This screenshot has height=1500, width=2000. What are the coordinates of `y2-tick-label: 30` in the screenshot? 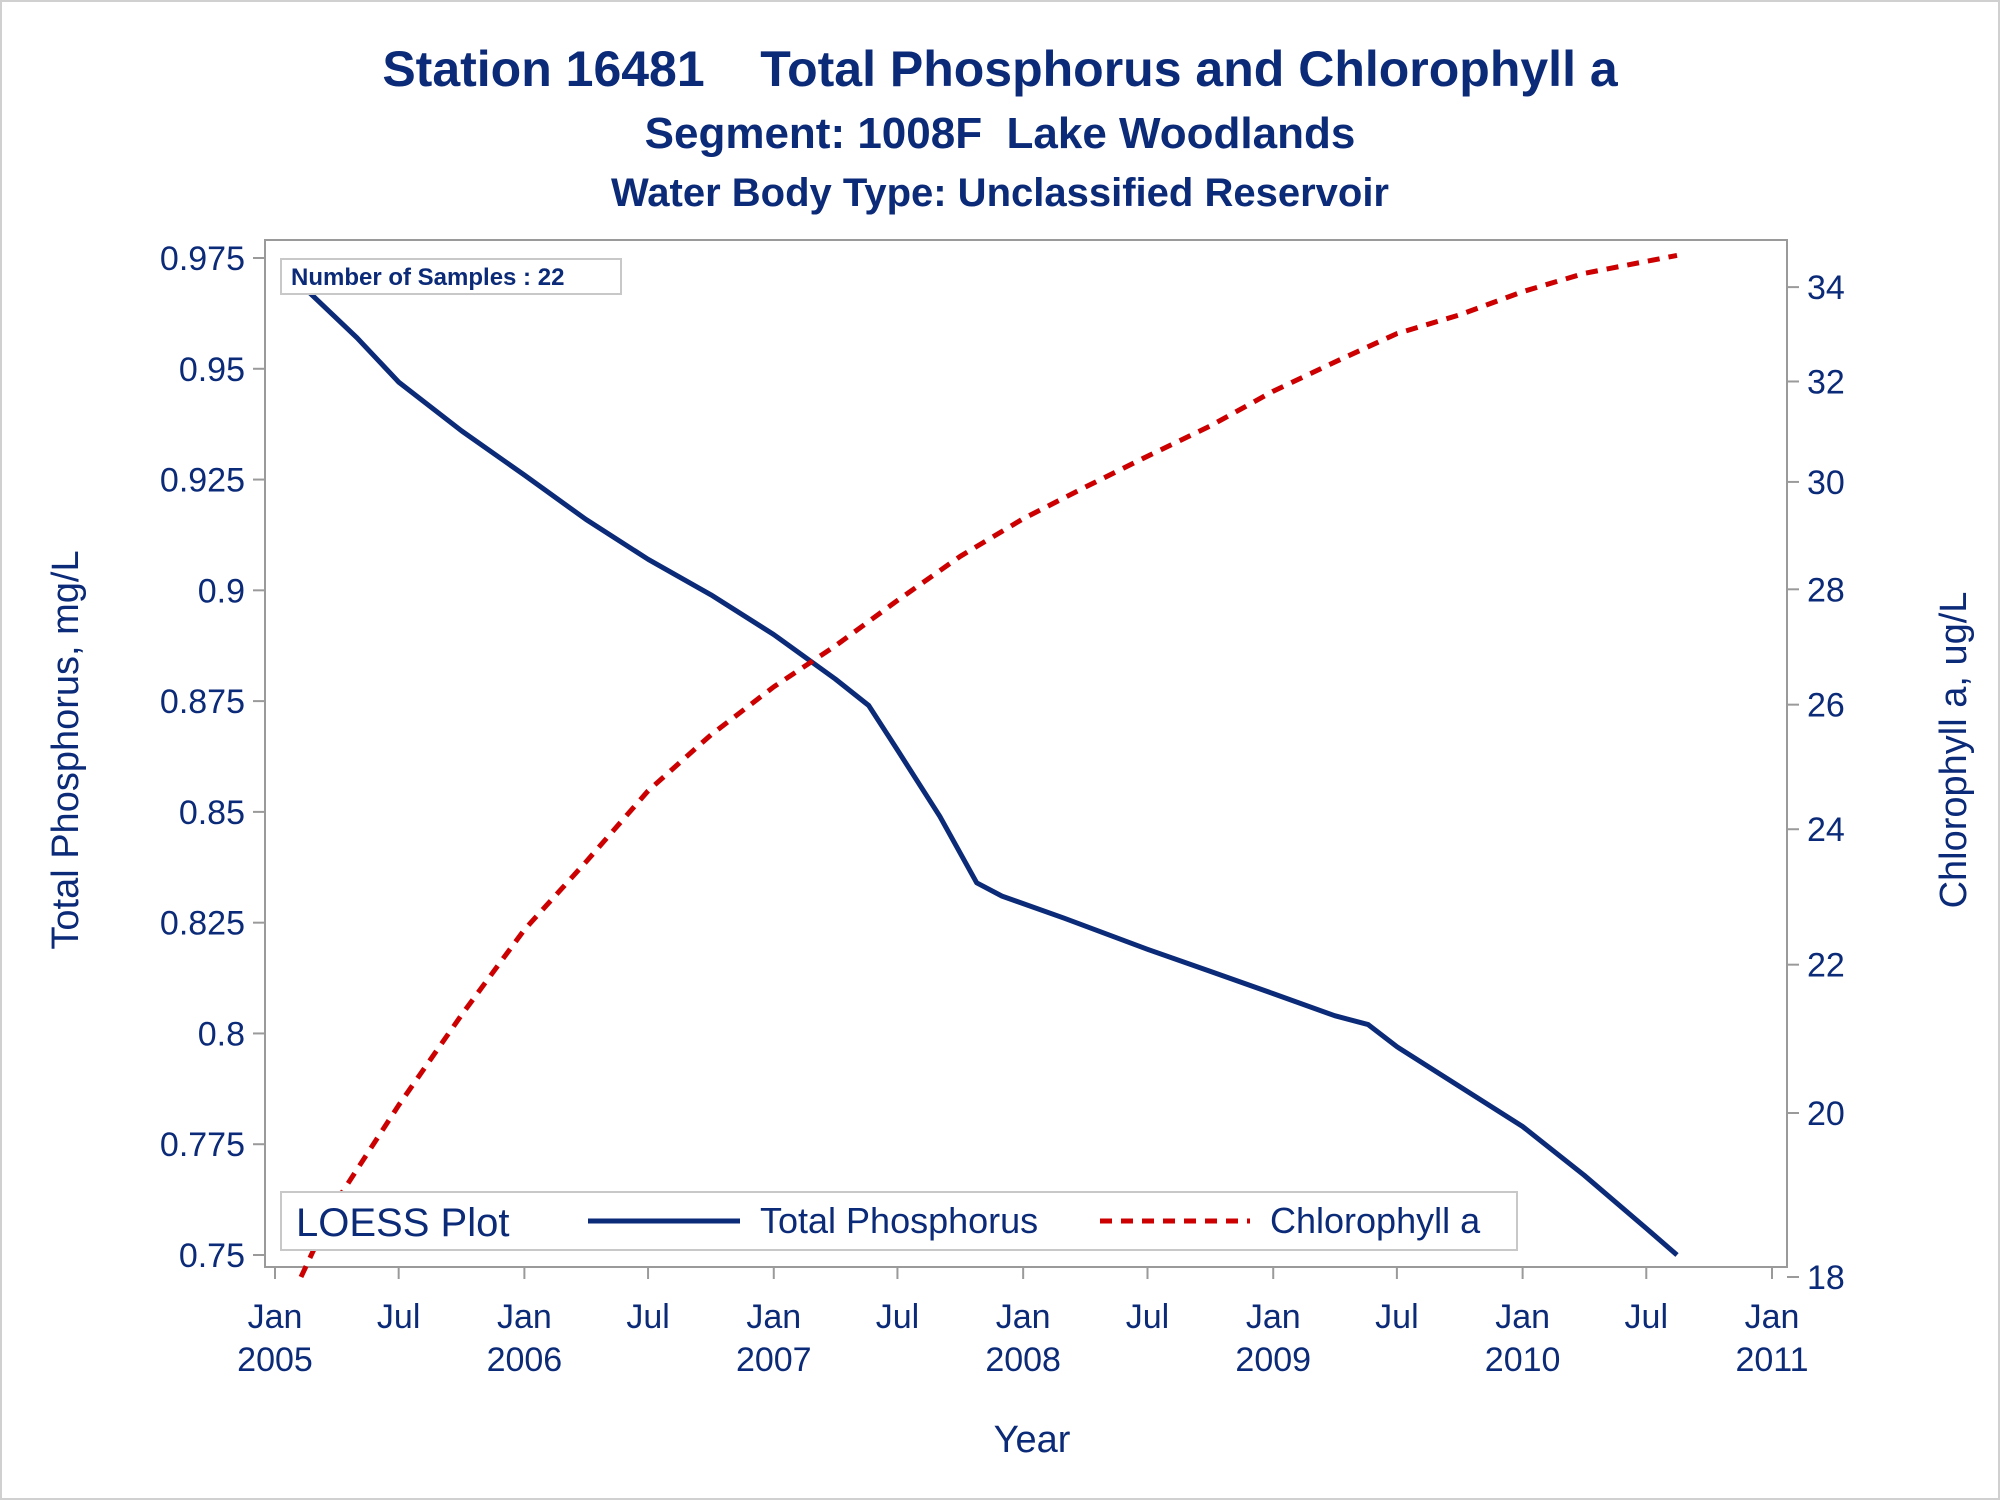 It's located at (1826, 483).